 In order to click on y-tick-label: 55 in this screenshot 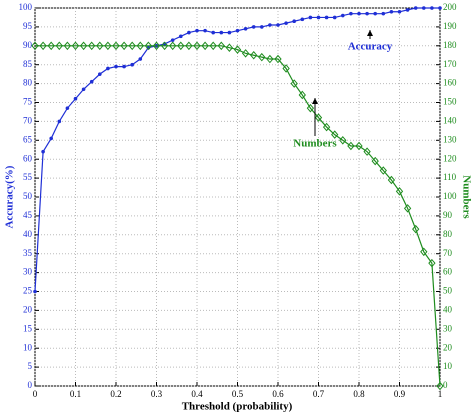, I will do `click(28, 177)`.